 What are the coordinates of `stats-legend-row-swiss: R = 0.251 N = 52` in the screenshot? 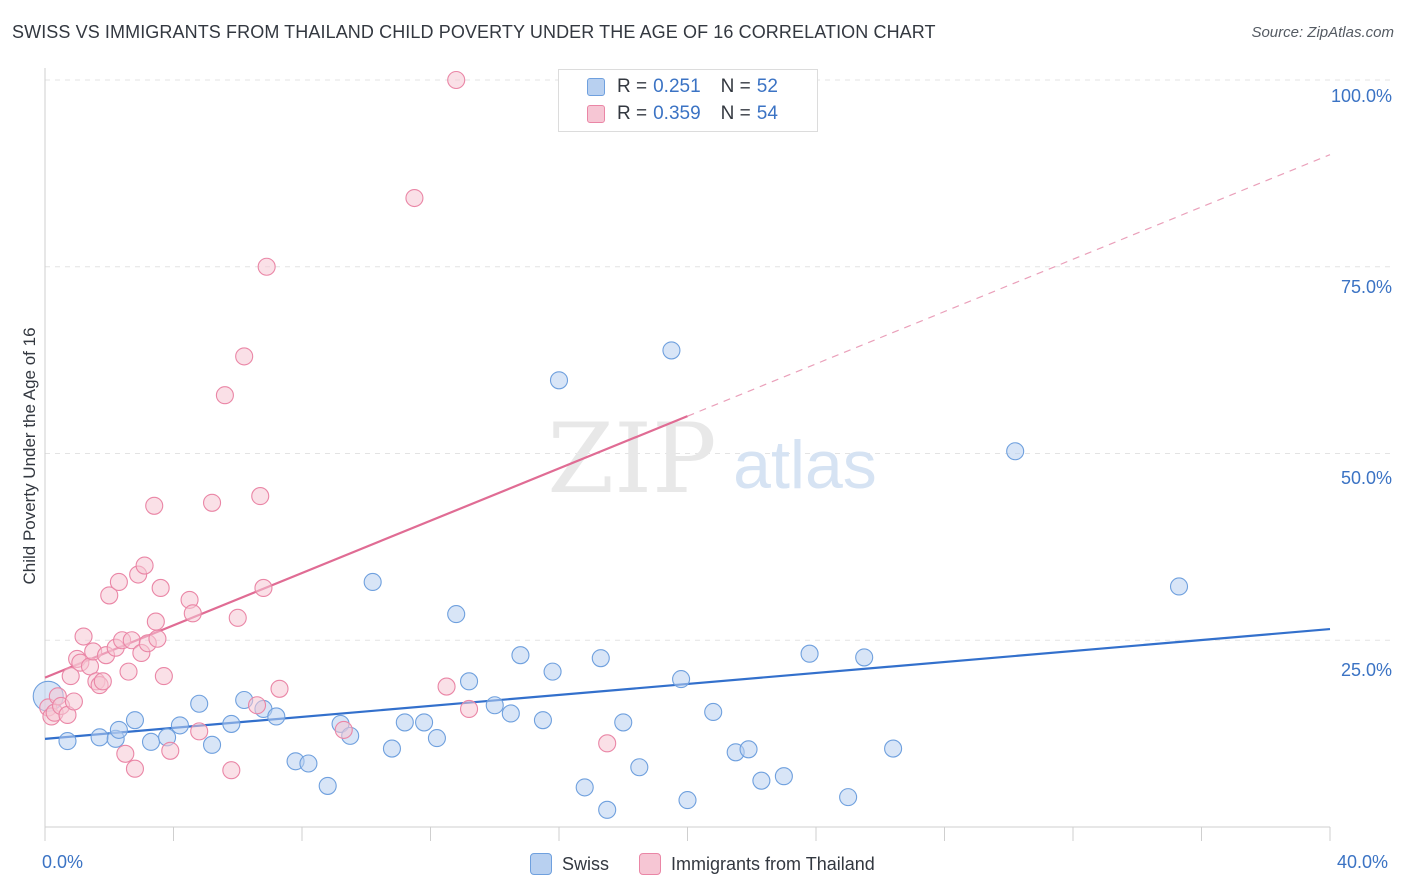 It's located at (668, 87).